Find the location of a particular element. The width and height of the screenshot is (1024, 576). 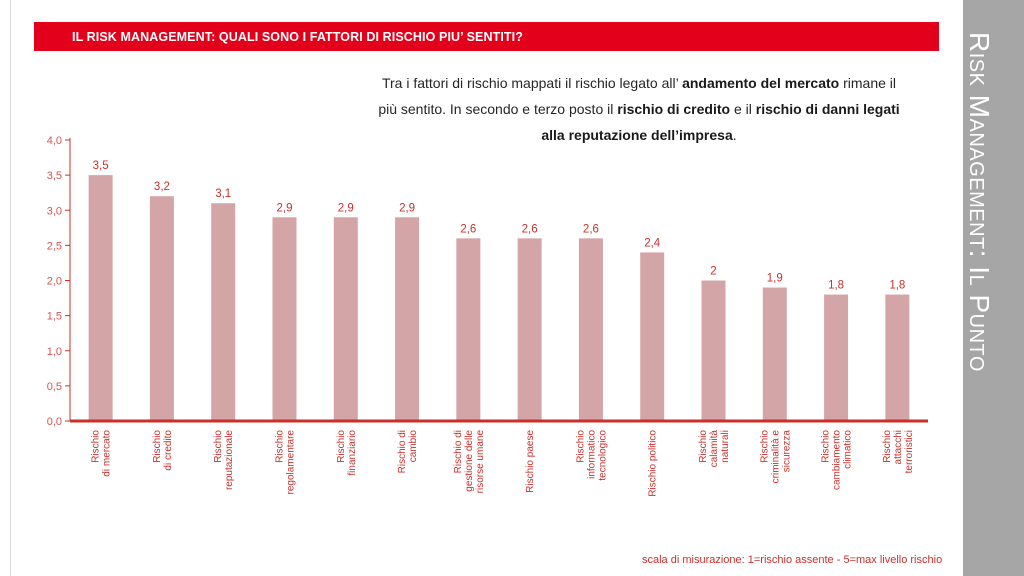

category-label-line: calamità is located at coordinates (714, 449).